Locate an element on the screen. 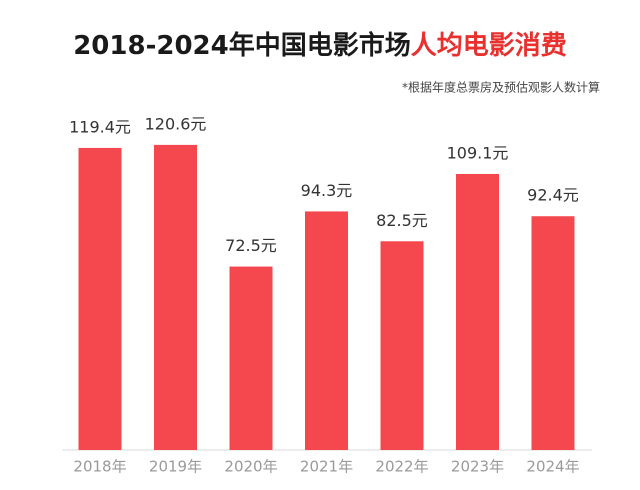 Image resolution: width=640 pixels, height=490 pixels. value-label: 82.5元 is located at coordinates (402, 220).